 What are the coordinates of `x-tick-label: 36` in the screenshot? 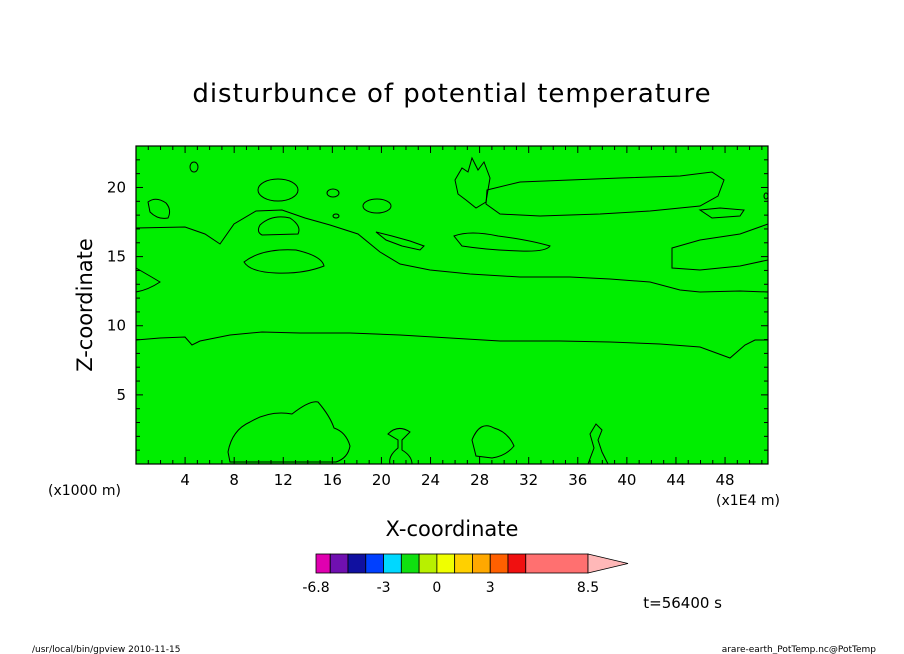 It's located at (577, 480).